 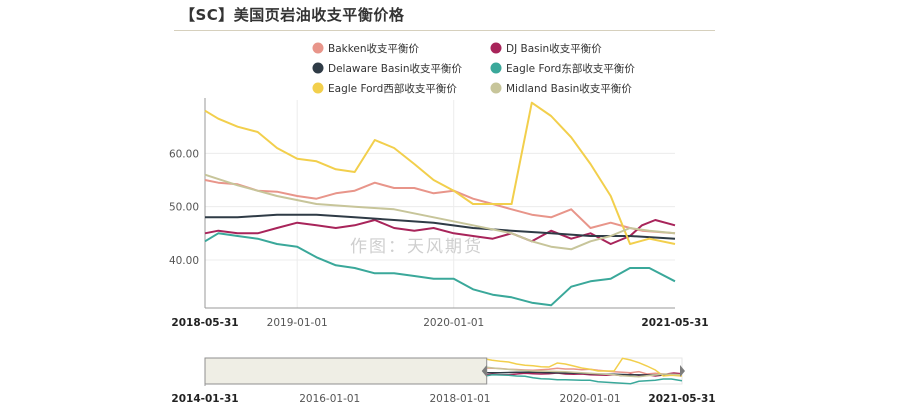 What do you see at coordinates (554, 48) in the screenshot?
I see `legend-label: DJ Basin收支平衡价` at bounding box center [554, 48].